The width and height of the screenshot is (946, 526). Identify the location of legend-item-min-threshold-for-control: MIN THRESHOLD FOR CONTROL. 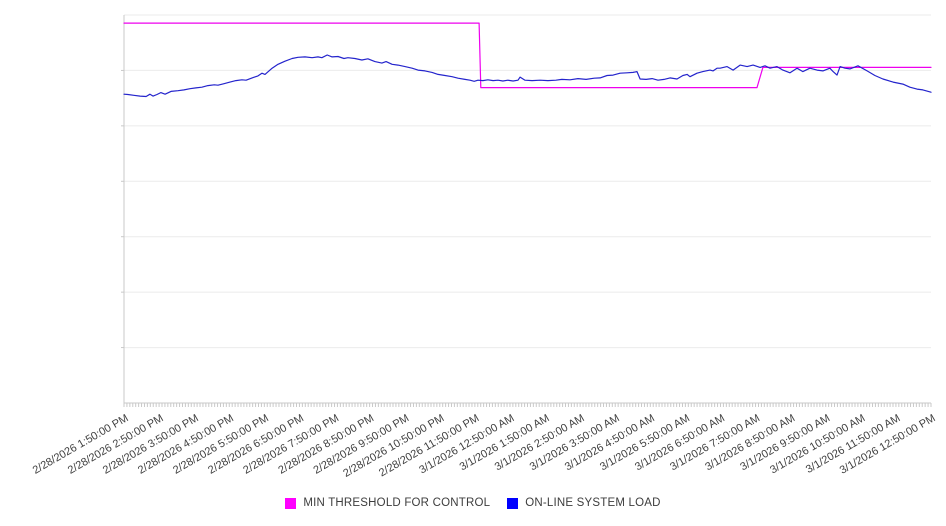
(387, 503).